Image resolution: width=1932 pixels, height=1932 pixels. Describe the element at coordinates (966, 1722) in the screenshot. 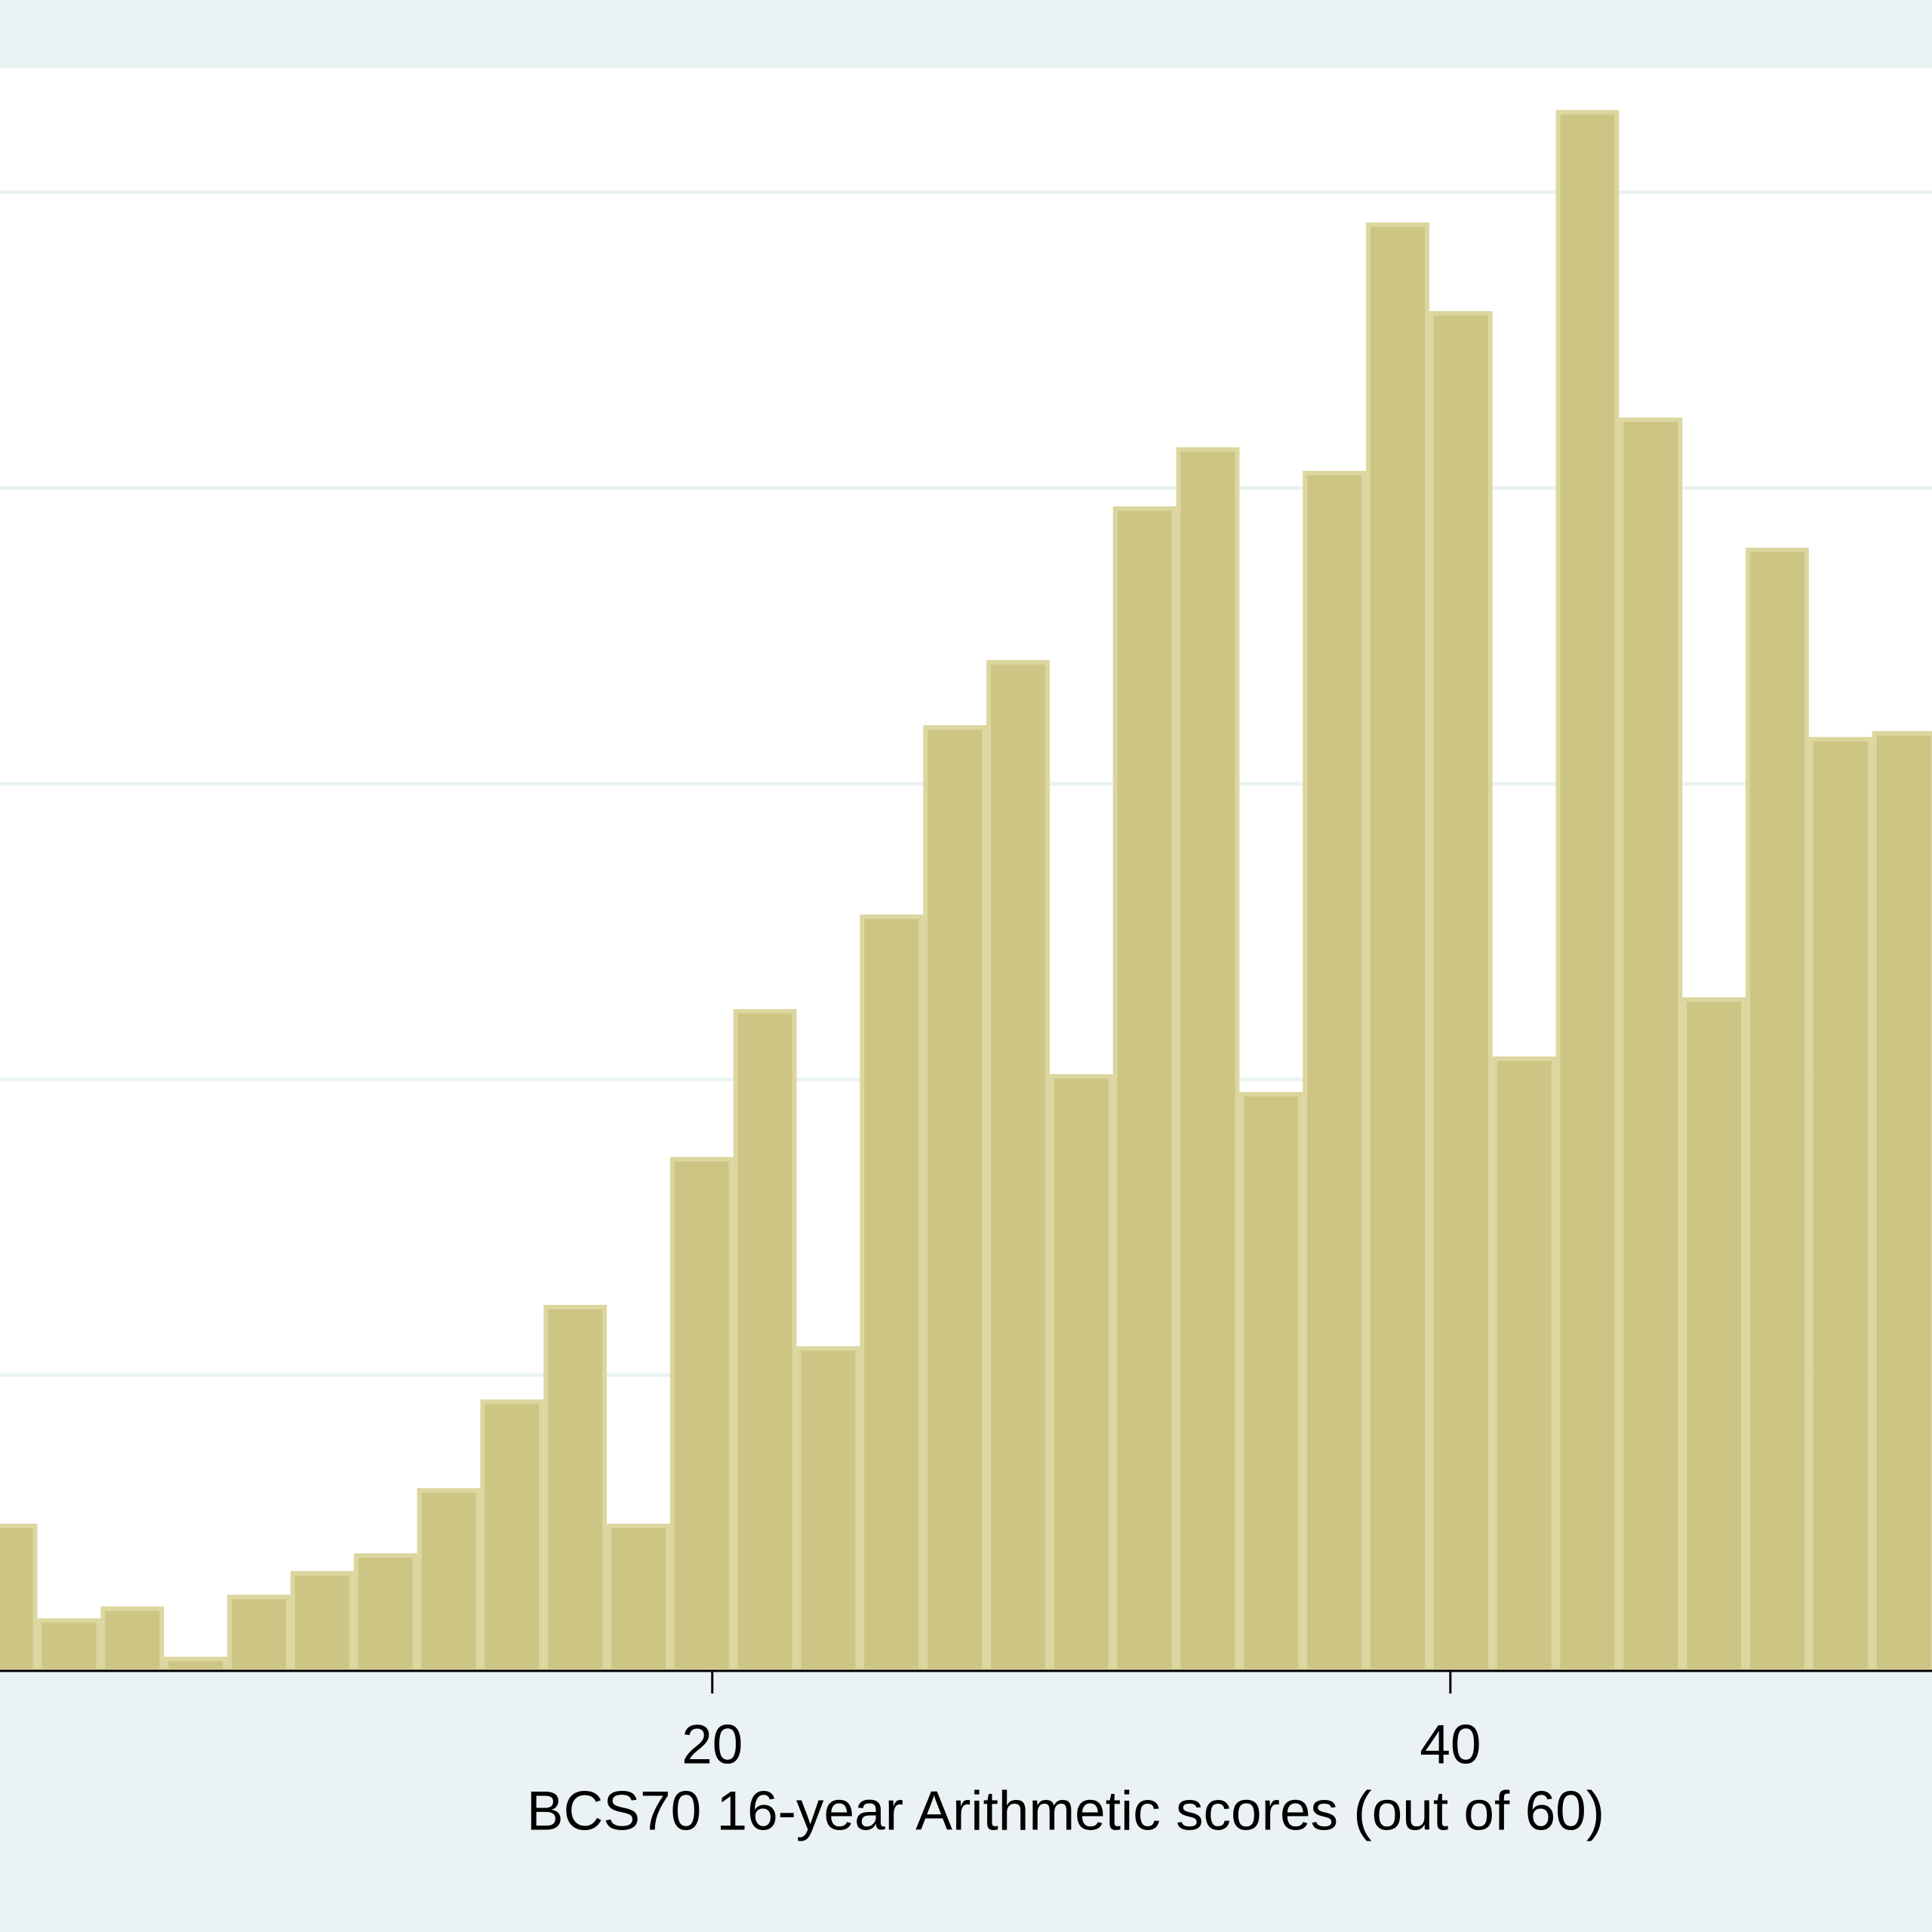

I see `x-axis: 20 40` at that location.